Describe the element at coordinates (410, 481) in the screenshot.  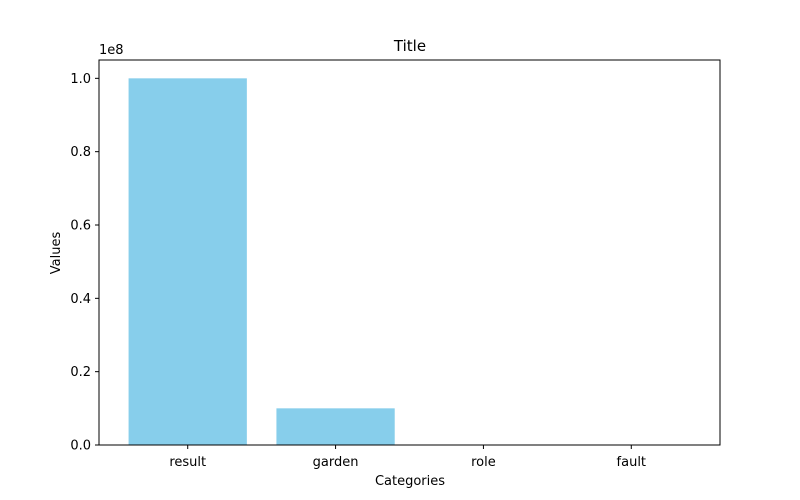
I see `x-axis-label: Categories` at that location.